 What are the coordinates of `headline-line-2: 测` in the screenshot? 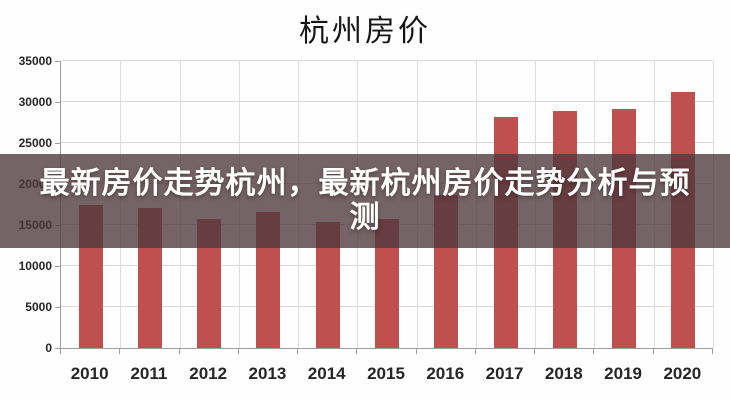 It's located at (365, 217).